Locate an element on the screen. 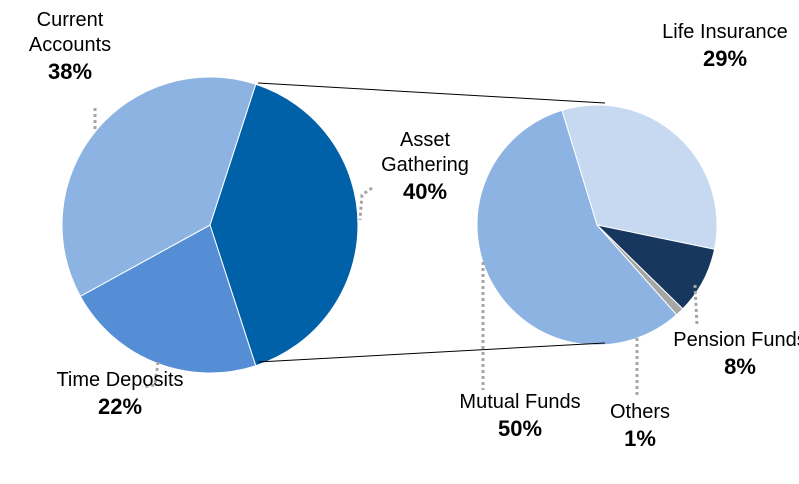 This screenshot has height=484, width=799. slice-label: Life Insurance 29% is located at coordinates (725, 46).